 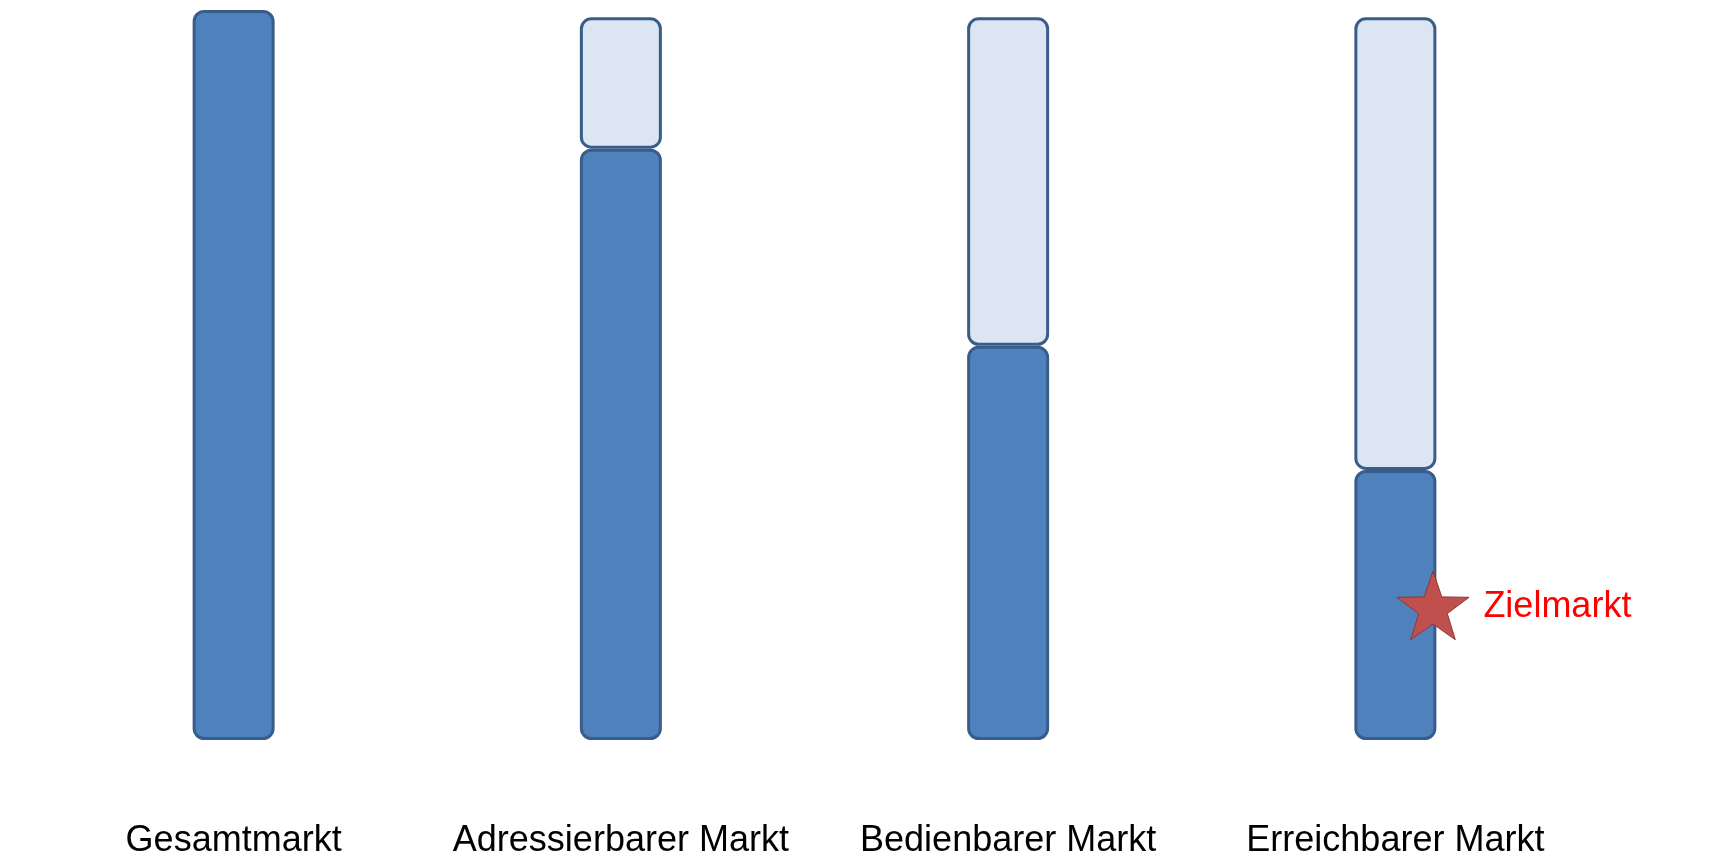 What do you see at coordinates (233, 375) in the screenshot?
I see `bar` at bounding box center [233, 375].